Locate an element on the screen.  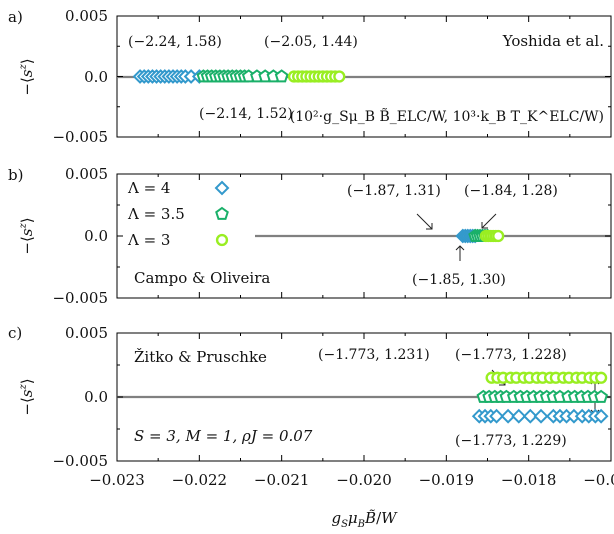
params-label-c: S = 3, M = 1, ρJ = 0.07 is located at coordinates (223, 436).